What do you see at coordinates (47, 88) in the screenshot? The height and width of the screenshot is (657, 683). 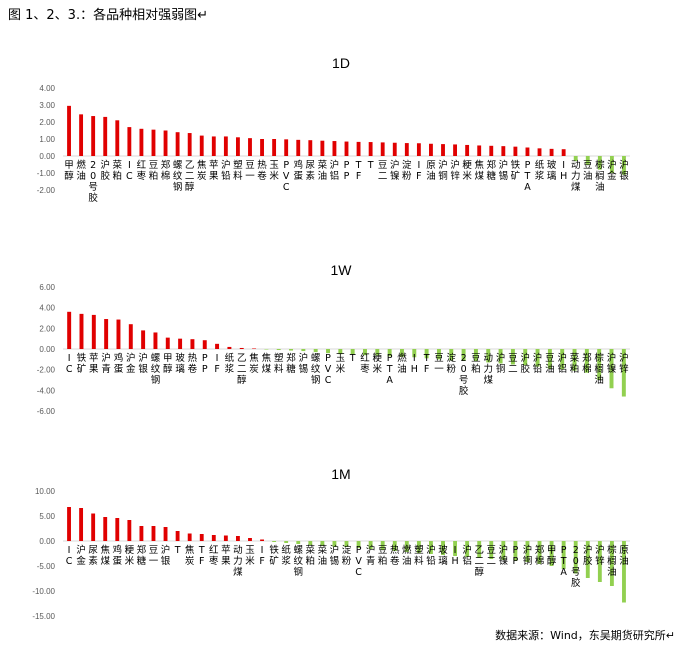 I see `chart-1d-y-tick-label: 4.00` at bounding box center [47, 88].